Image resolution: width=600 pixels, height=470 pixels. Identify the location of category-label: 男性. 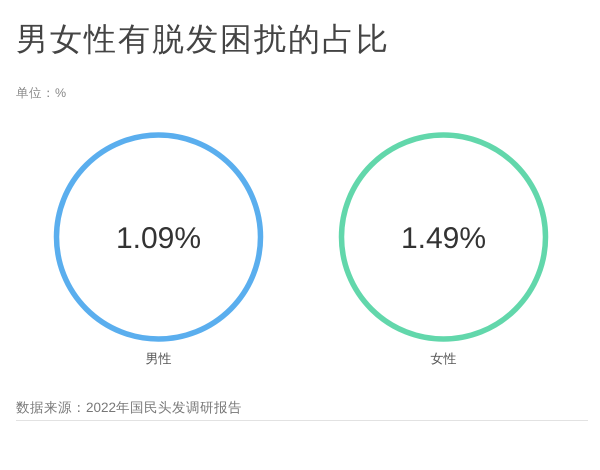
(159, 358).